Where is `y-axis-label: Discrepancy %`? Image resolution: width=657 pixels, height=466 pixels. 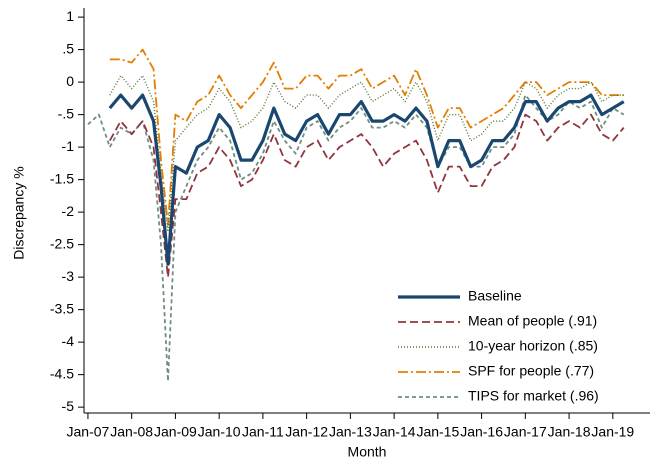 y-axis-label: Discrepancy % is located at coordinates (19, 212).